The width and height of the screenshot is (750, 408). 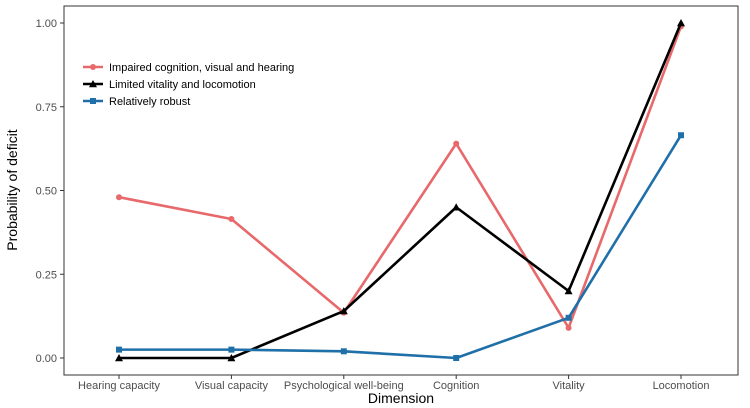 I want to click on y-tick-label: 0.50, so click(x=46, y=192).